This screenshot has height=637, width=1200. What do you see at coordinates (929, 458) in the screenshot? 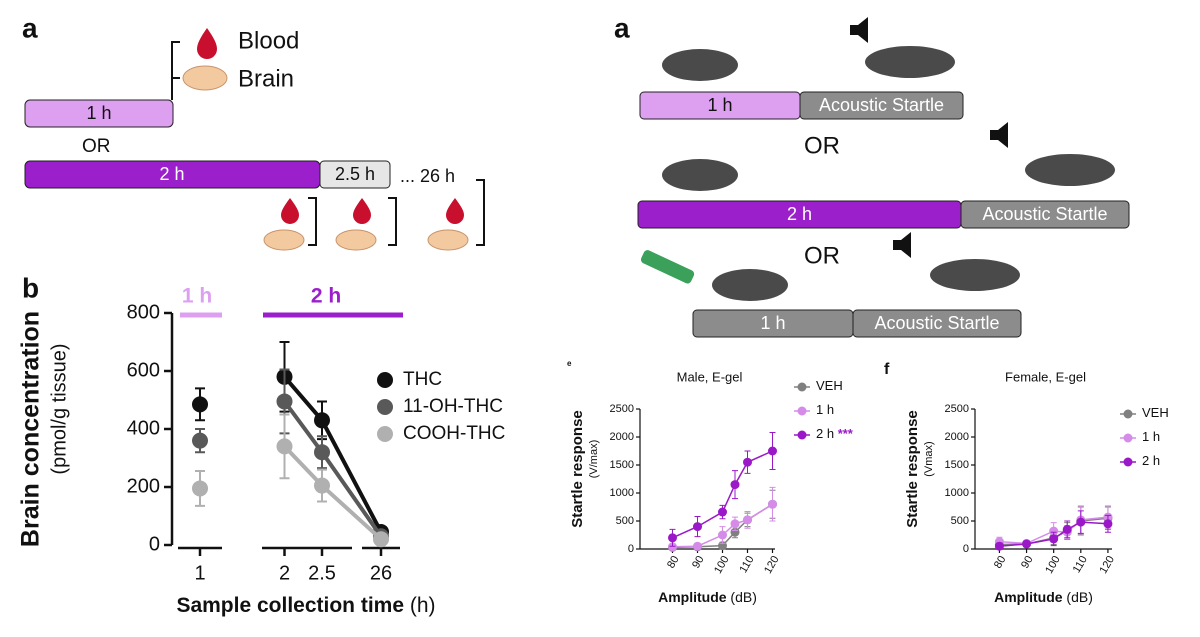
I see `y-axis-sublabel: (Vmax)` at bounding box center [929, 458].